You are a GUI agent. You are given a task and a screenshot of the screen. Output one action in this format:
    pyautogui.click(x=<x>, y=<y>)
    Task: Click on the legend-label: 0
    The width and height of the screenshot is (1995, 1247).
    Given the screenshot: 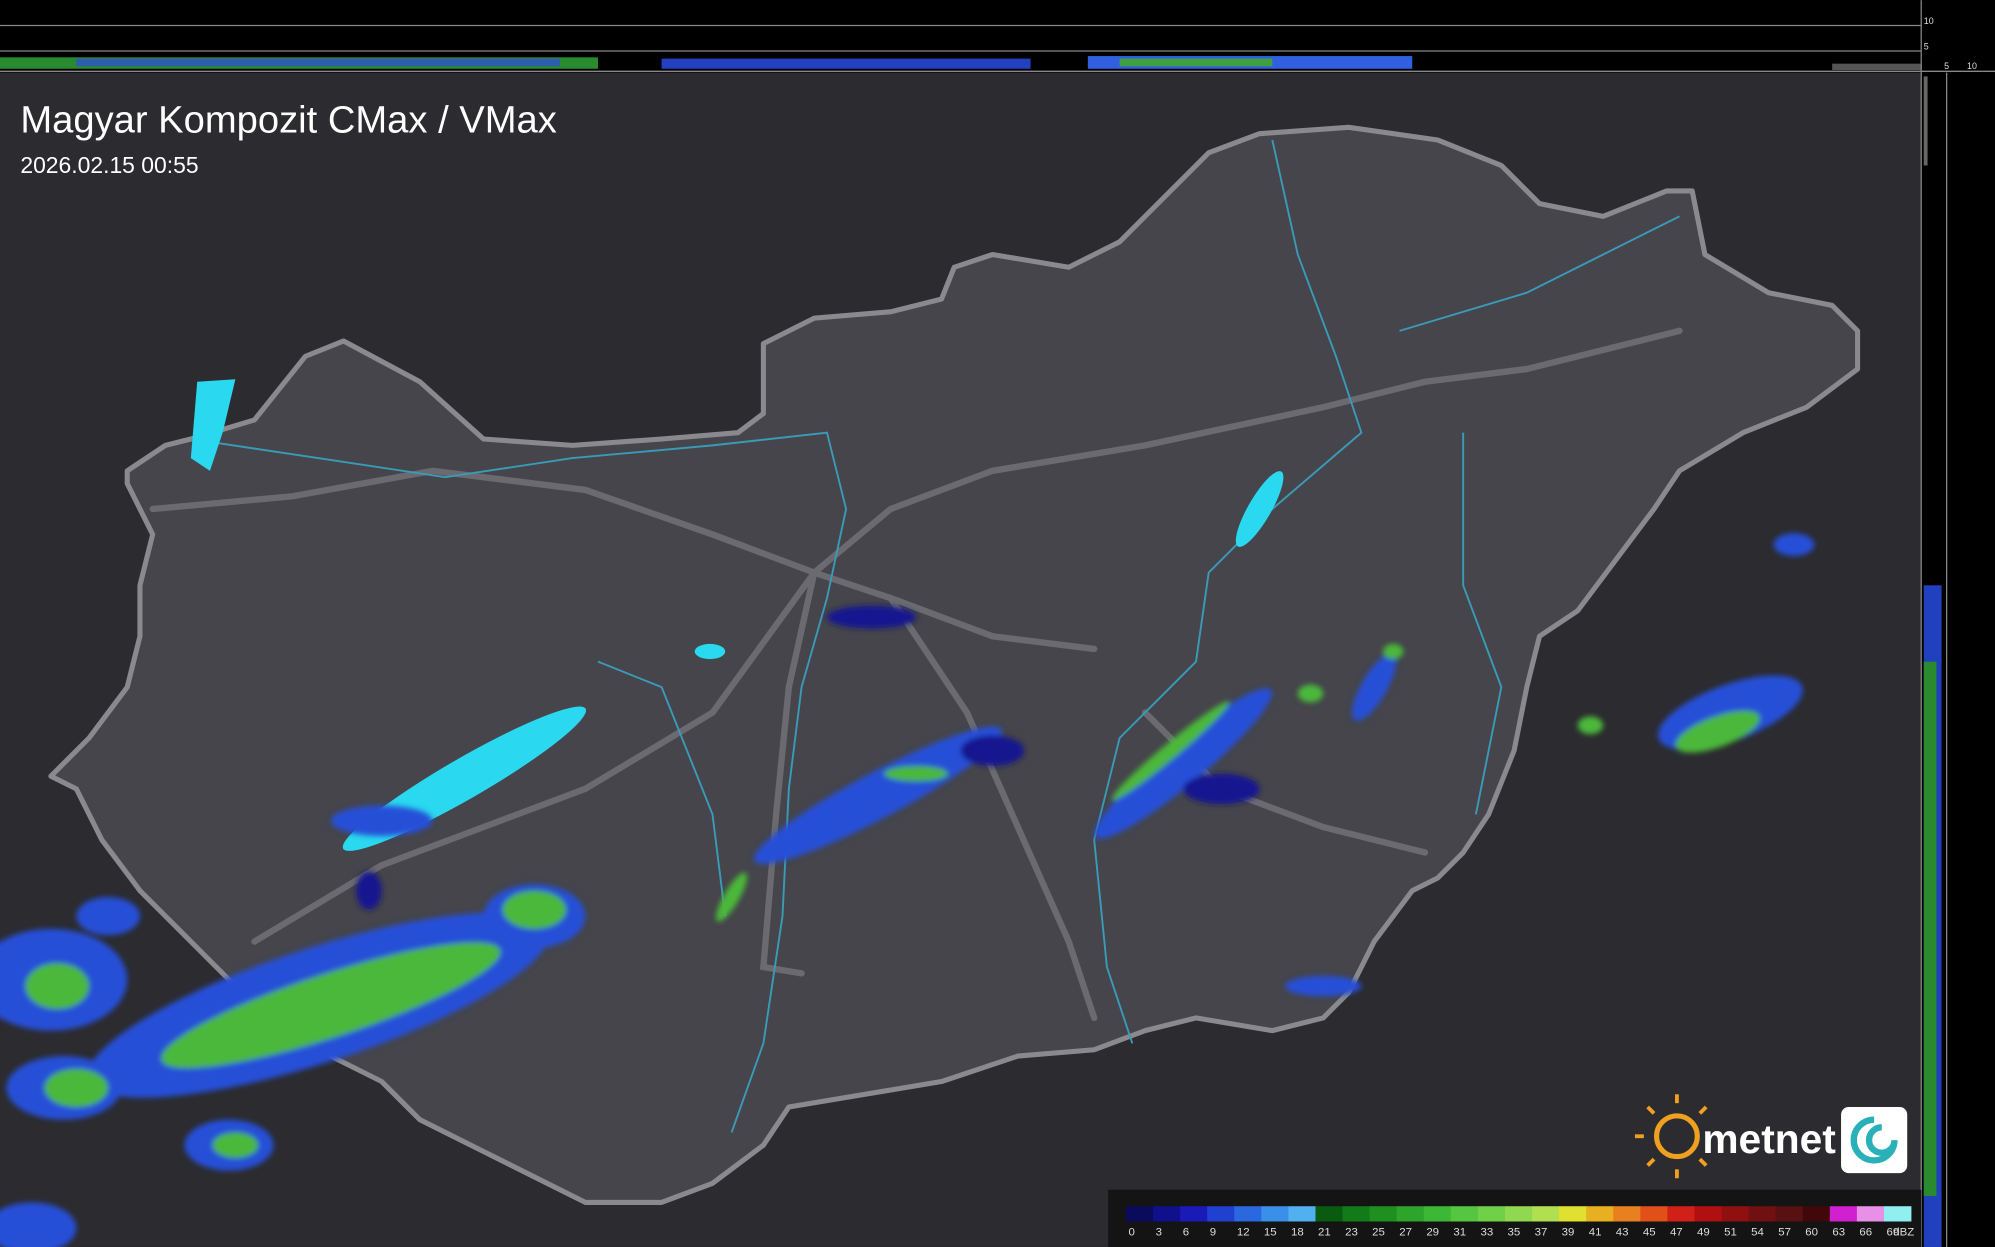 What is the action you would take?
    pyautogui.click(x=1132, y=1232)
    